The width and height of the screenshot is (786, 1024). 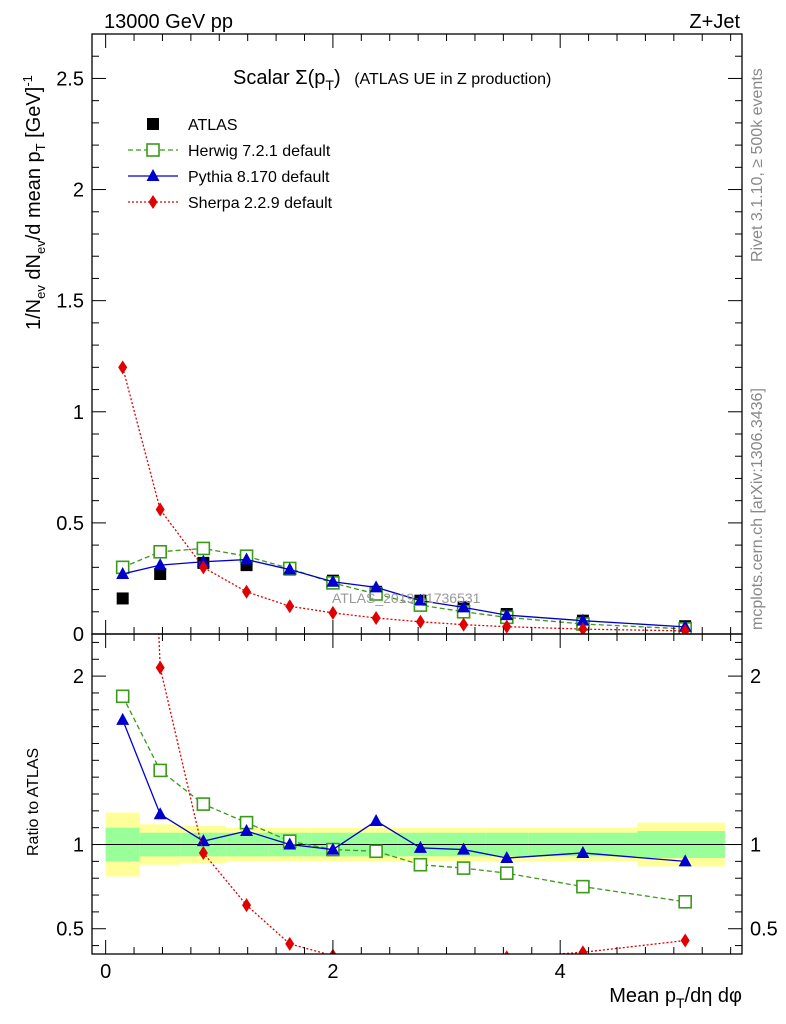 I want to click on pythia-line, so click(x=404, y=593).